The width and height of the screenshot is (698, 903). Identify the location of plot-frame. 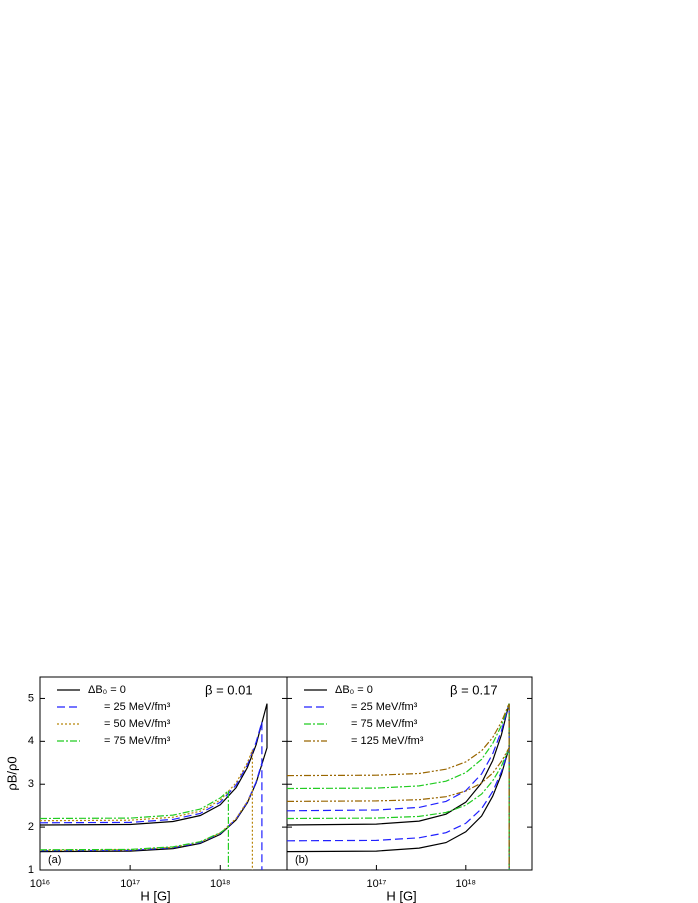
(409, 773).